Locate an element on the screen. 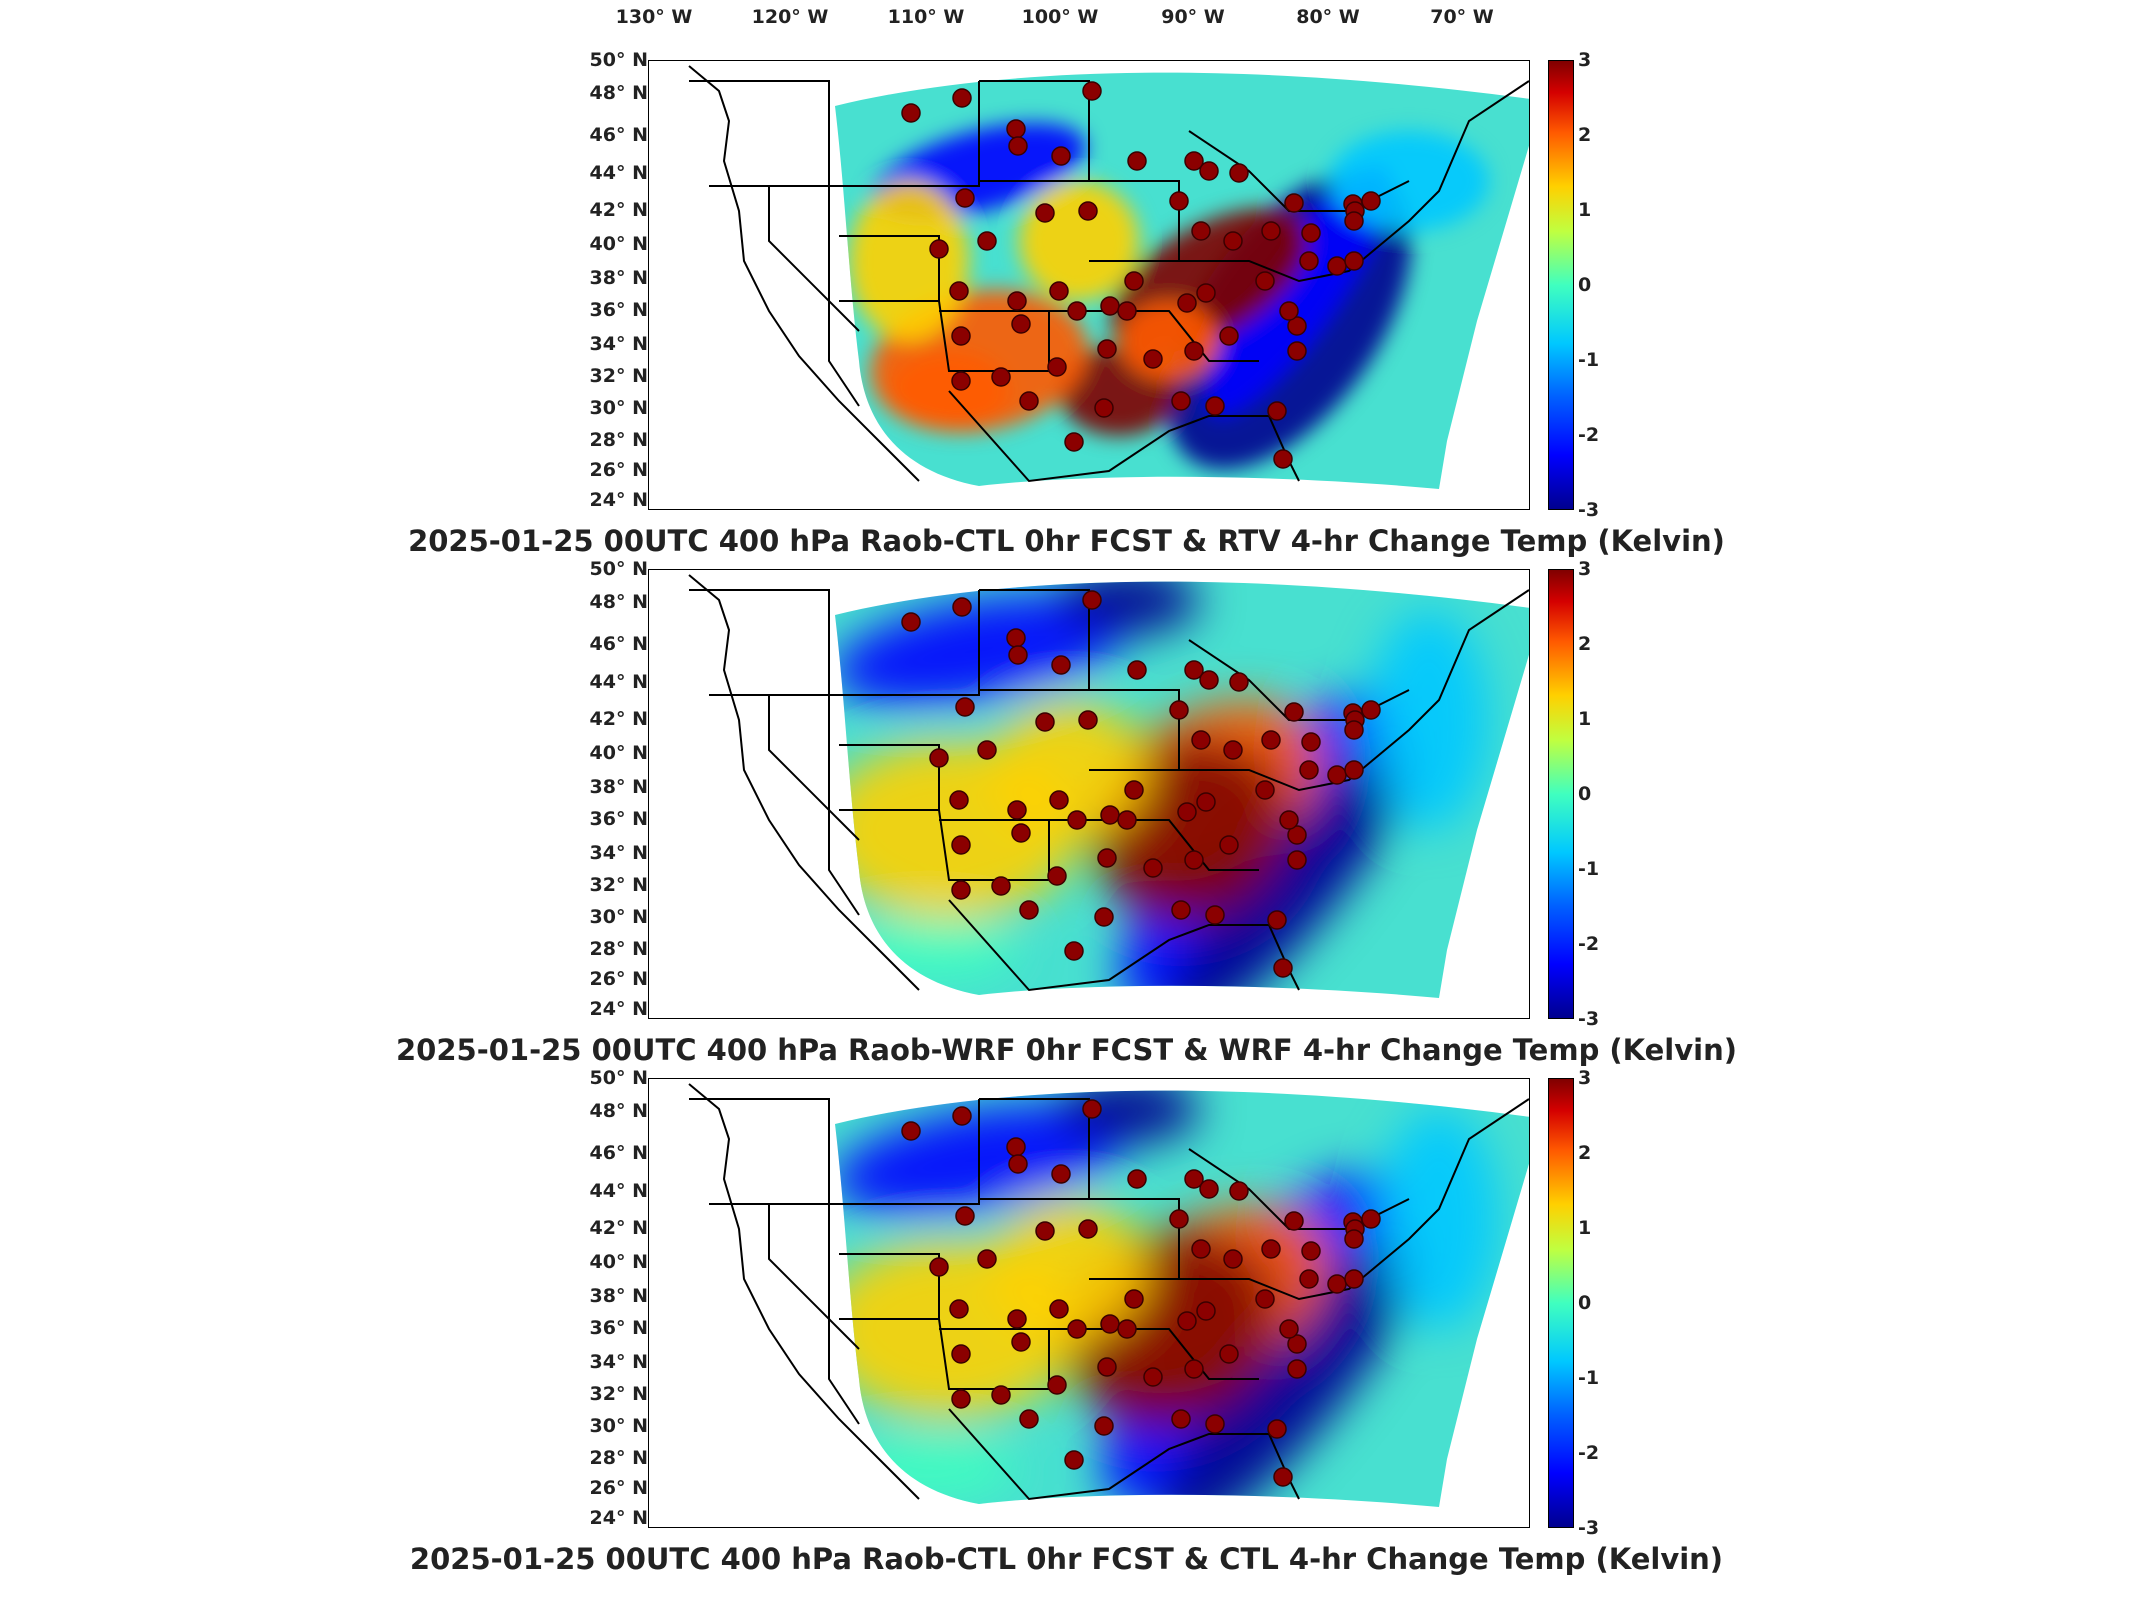 The height and width of the screenshot is (1600, 2133). colorbar-tick: 2 is located at coordinates (1585, 135).